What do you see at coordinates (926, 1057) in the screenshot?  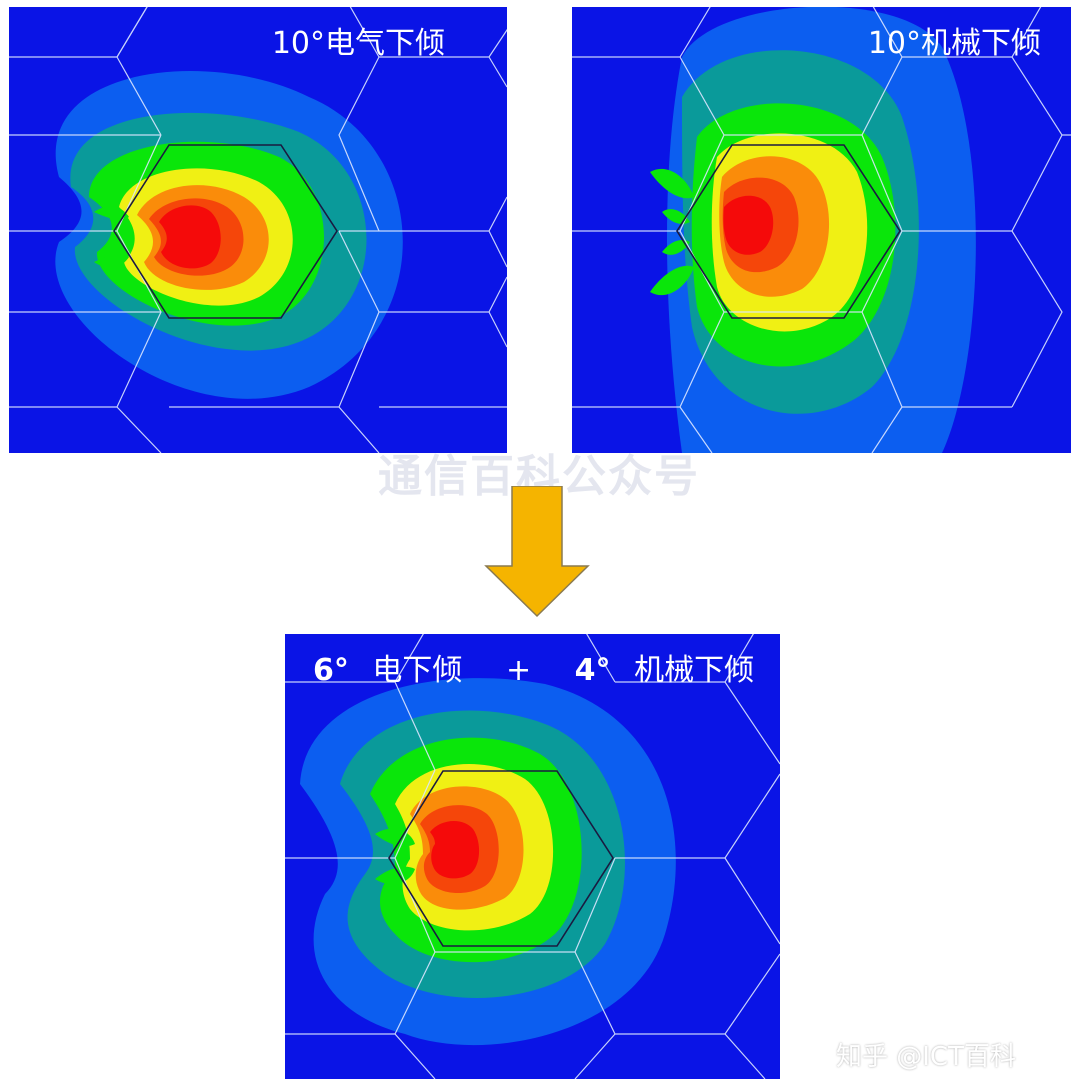 I see `credit-text: 知乎 @ICT百科` at bounding box center [926, 1057].